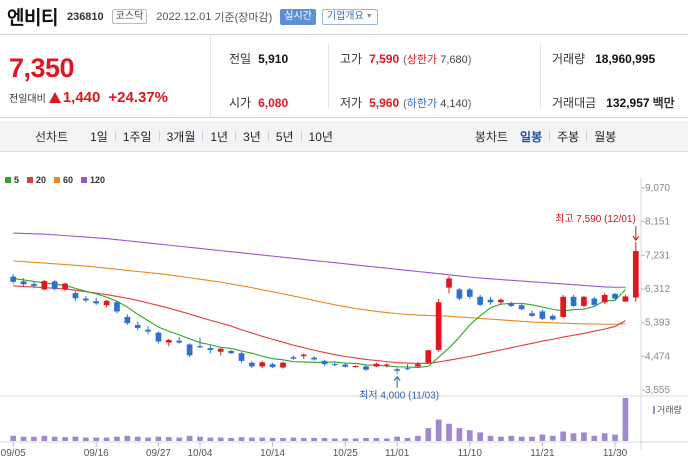 The height and width of the screenshot is (458, 688). I want to click on price-change: 전일대비 1,440 +24.37%, so click(88, 97).